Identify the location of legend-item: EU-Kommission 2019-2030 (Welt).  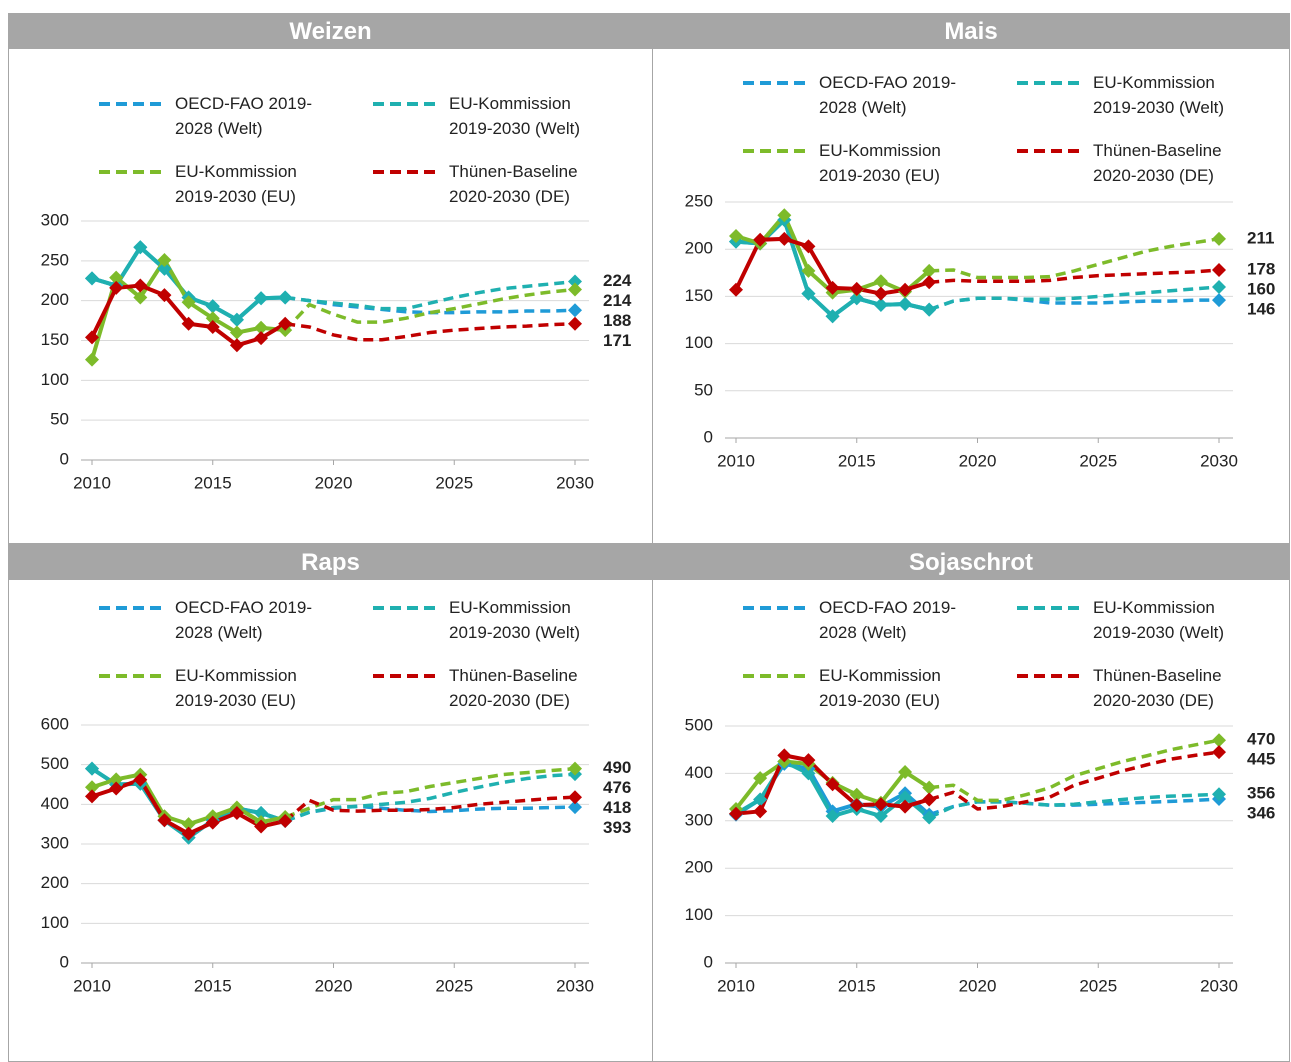
(508, 620).